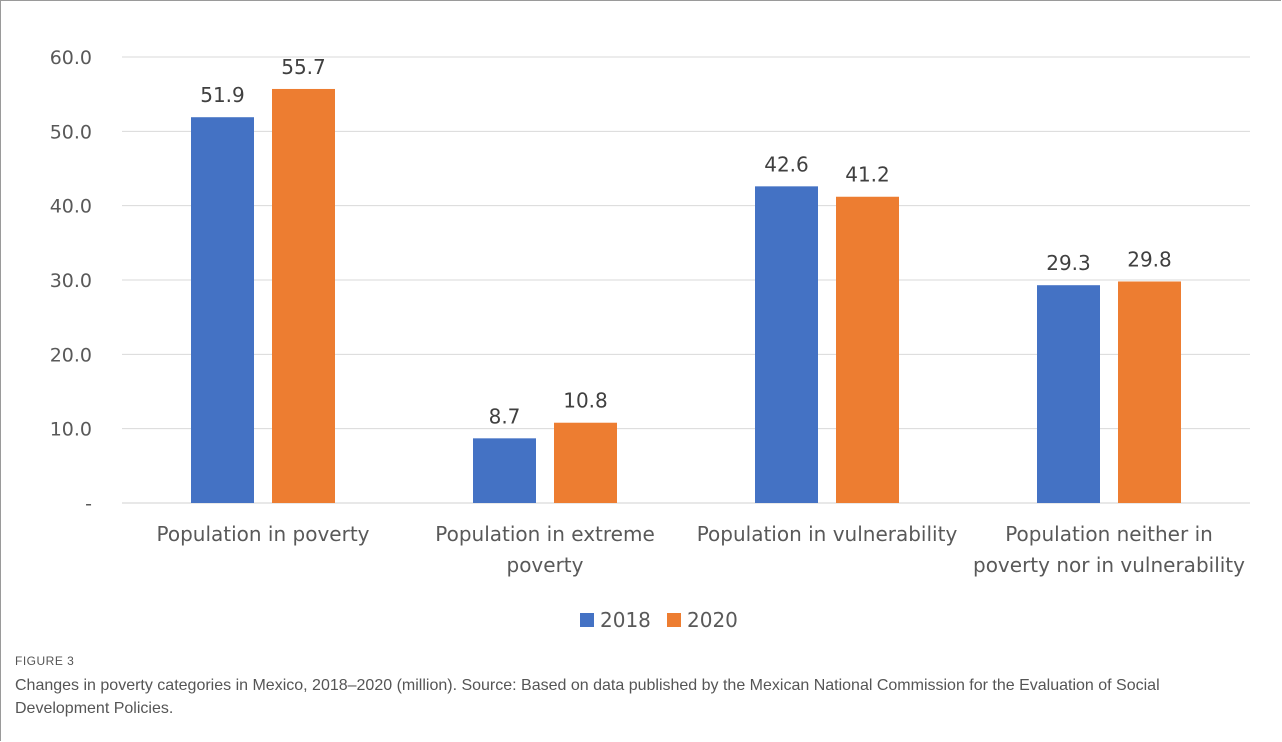 This screenshot has width=1282, height=742. What do you see at coordinates (505, 416) in the screenshot?
I see `data-label: 8.7` at bounding box center [505, 416].